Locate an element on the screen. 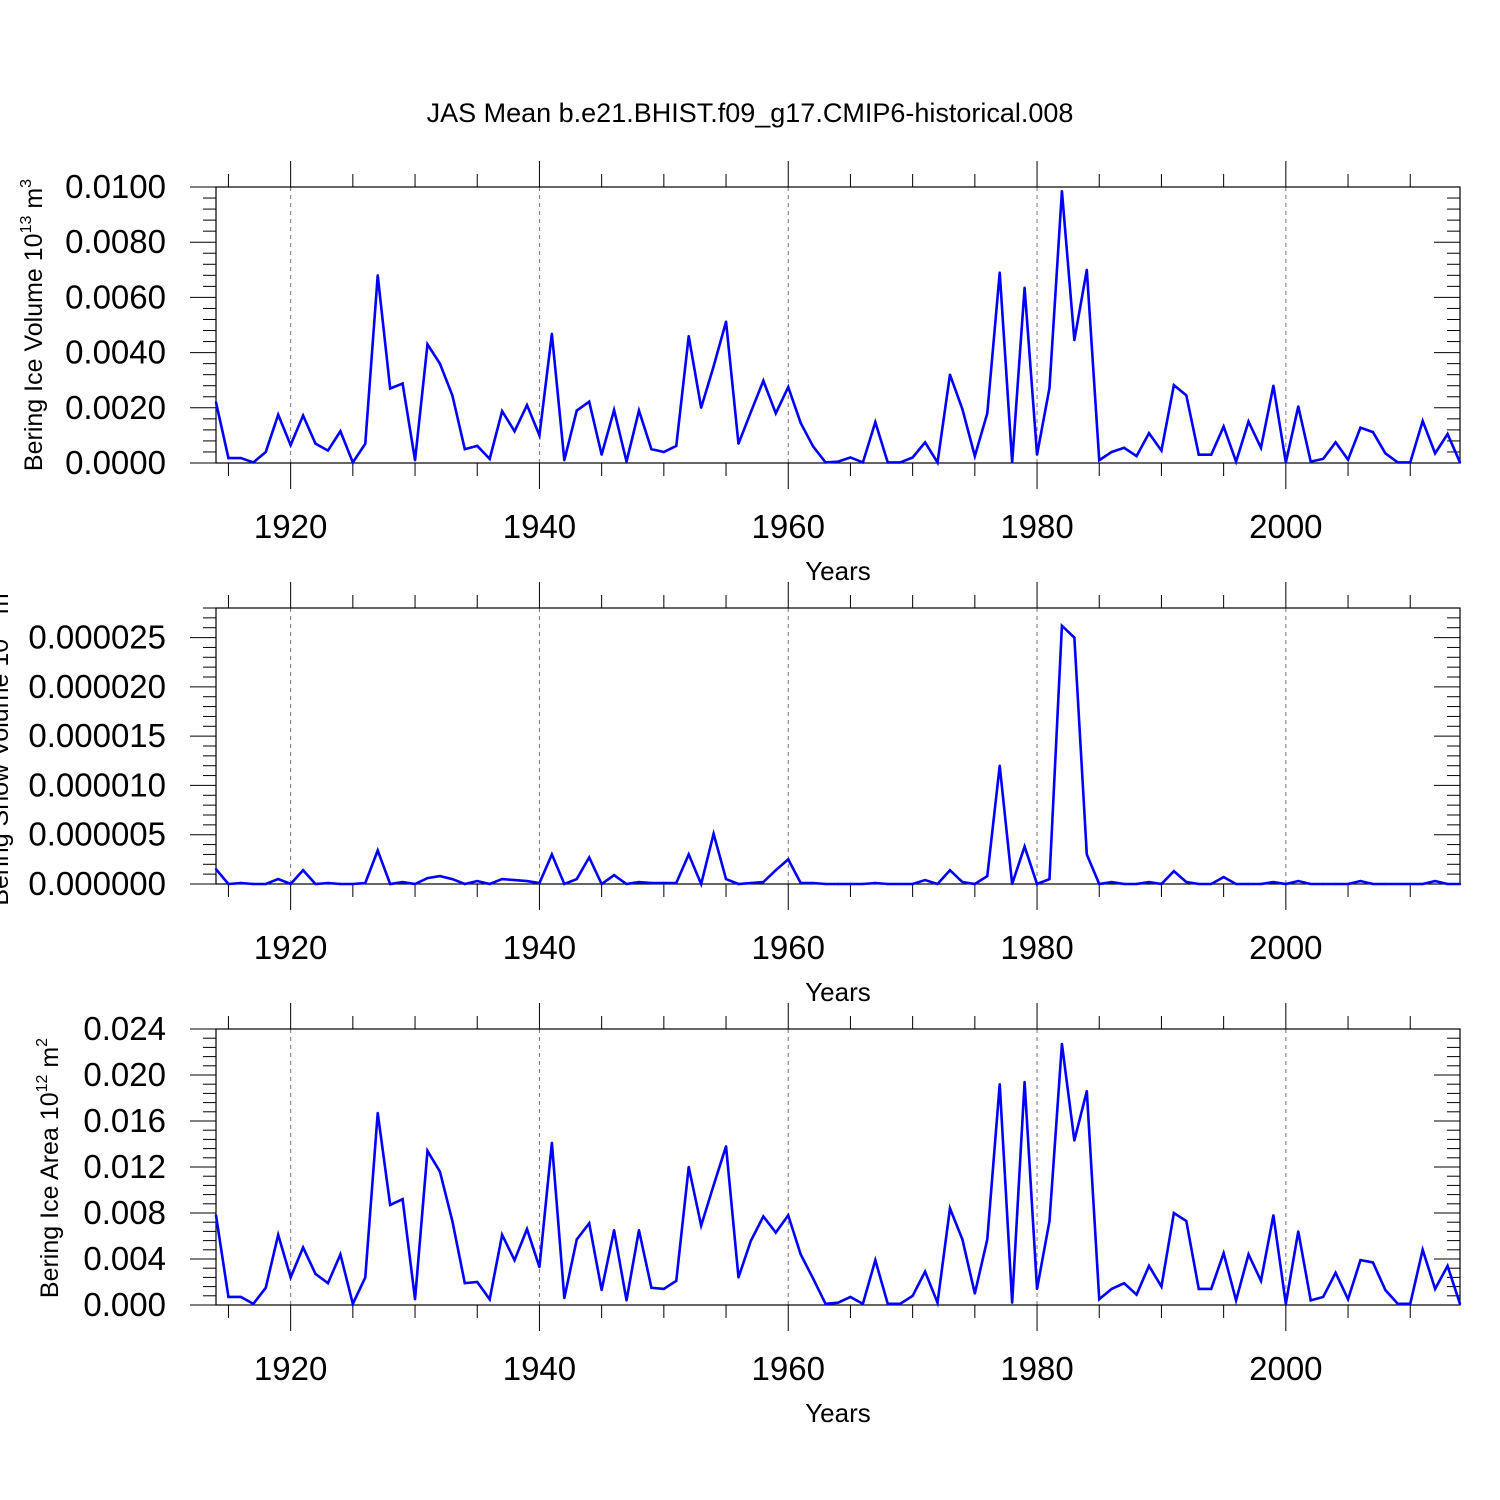 Image resolution: width=1500 pixels, height=1500 pixels. y-axis-label: Bering Ice Volume 1013 m3 is located at coordinates (33, 325).